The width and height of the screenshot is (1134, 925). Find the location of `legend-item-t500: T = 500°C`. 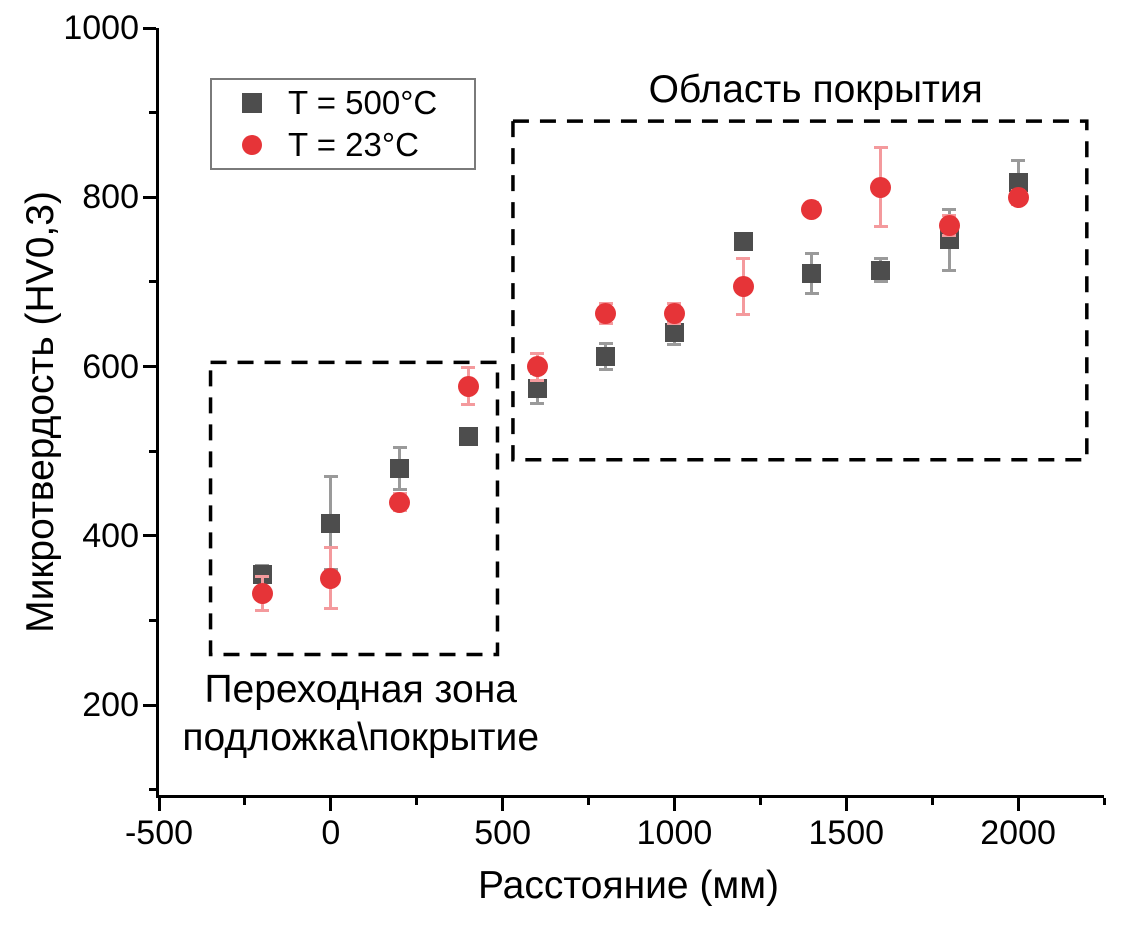

legend-item-t500: T = 500°C is located at coordinates (358, 103).